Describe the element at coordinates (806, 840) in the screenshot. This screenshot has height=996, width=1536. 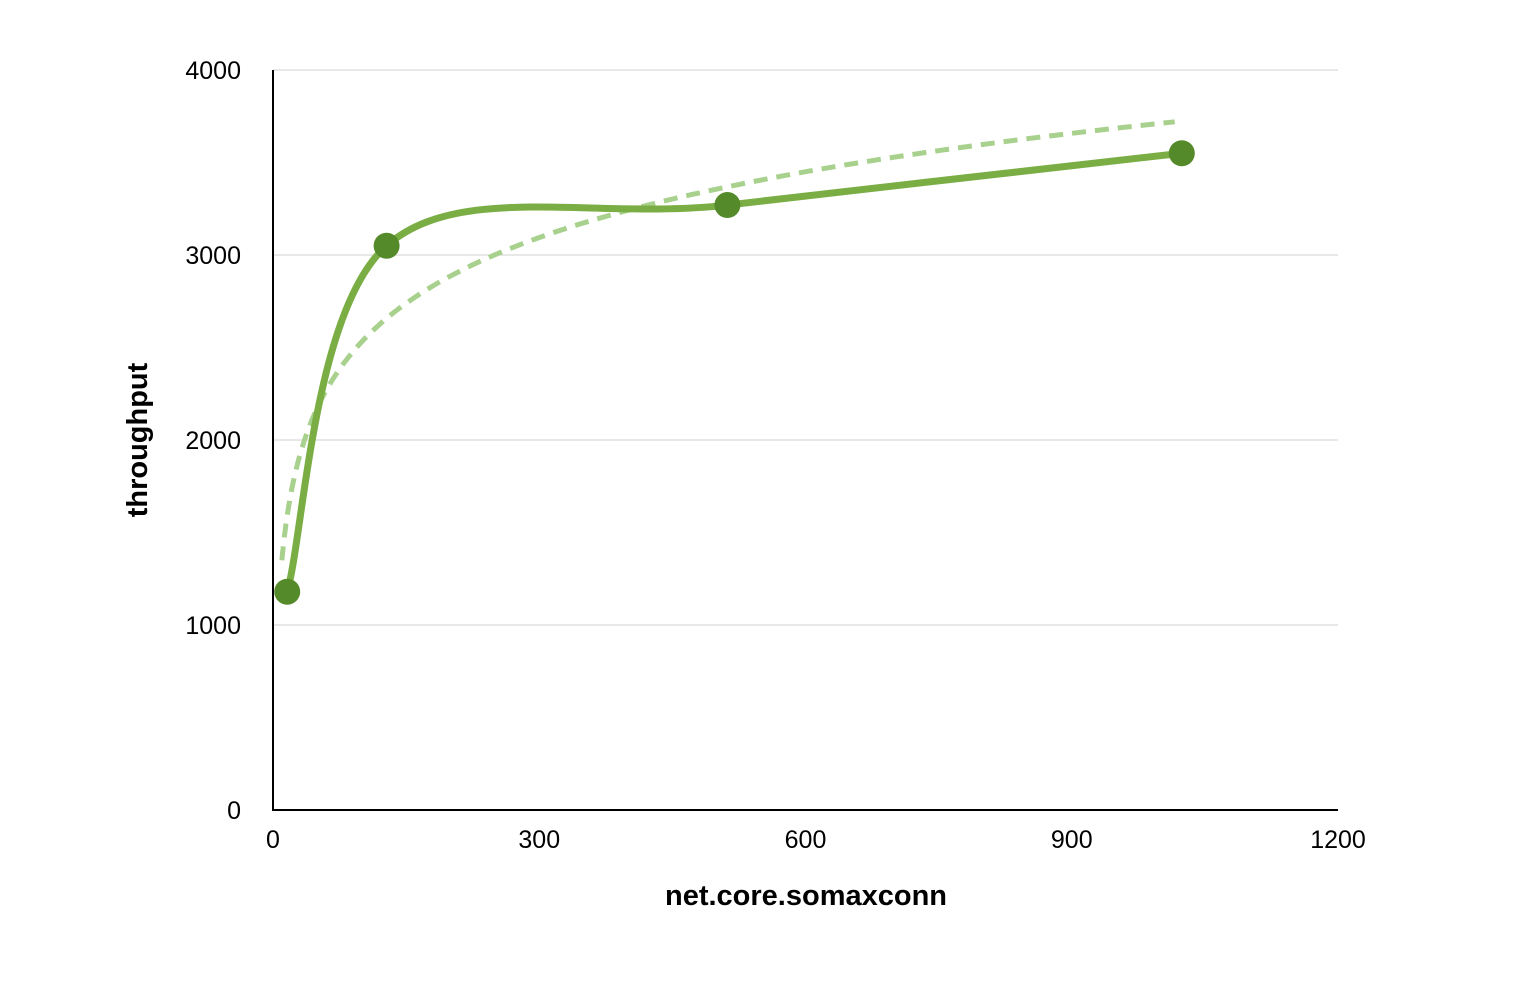
I see `x-tick-label-600: 600` at that location.